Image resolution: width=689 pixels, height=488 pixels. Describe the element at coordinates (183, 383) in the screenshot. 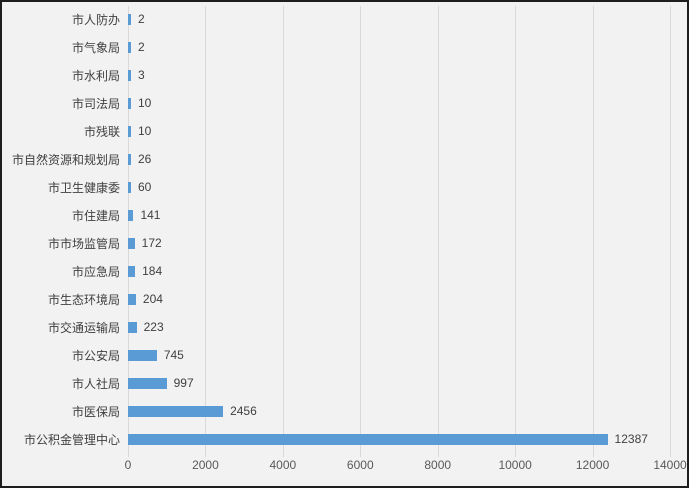

I see `value-label: 997` at that location.